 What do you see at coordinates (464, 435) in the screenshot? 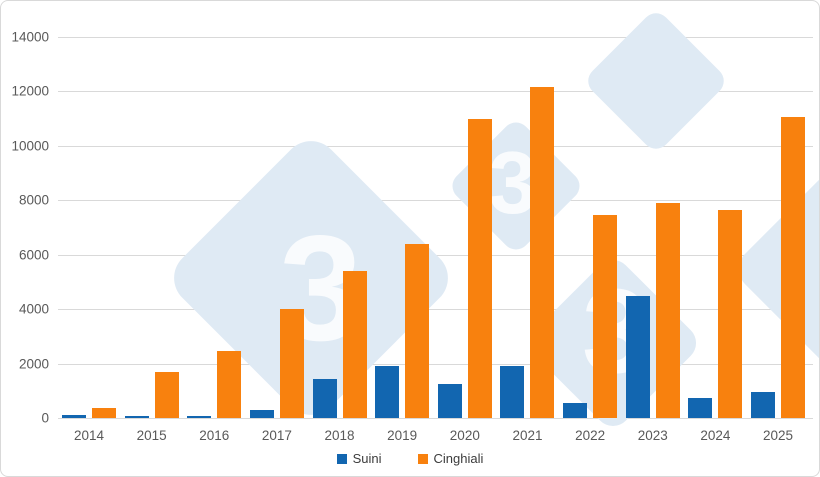
I see `x-tick-label-2020: 2020` at bounding box center [464, 435].